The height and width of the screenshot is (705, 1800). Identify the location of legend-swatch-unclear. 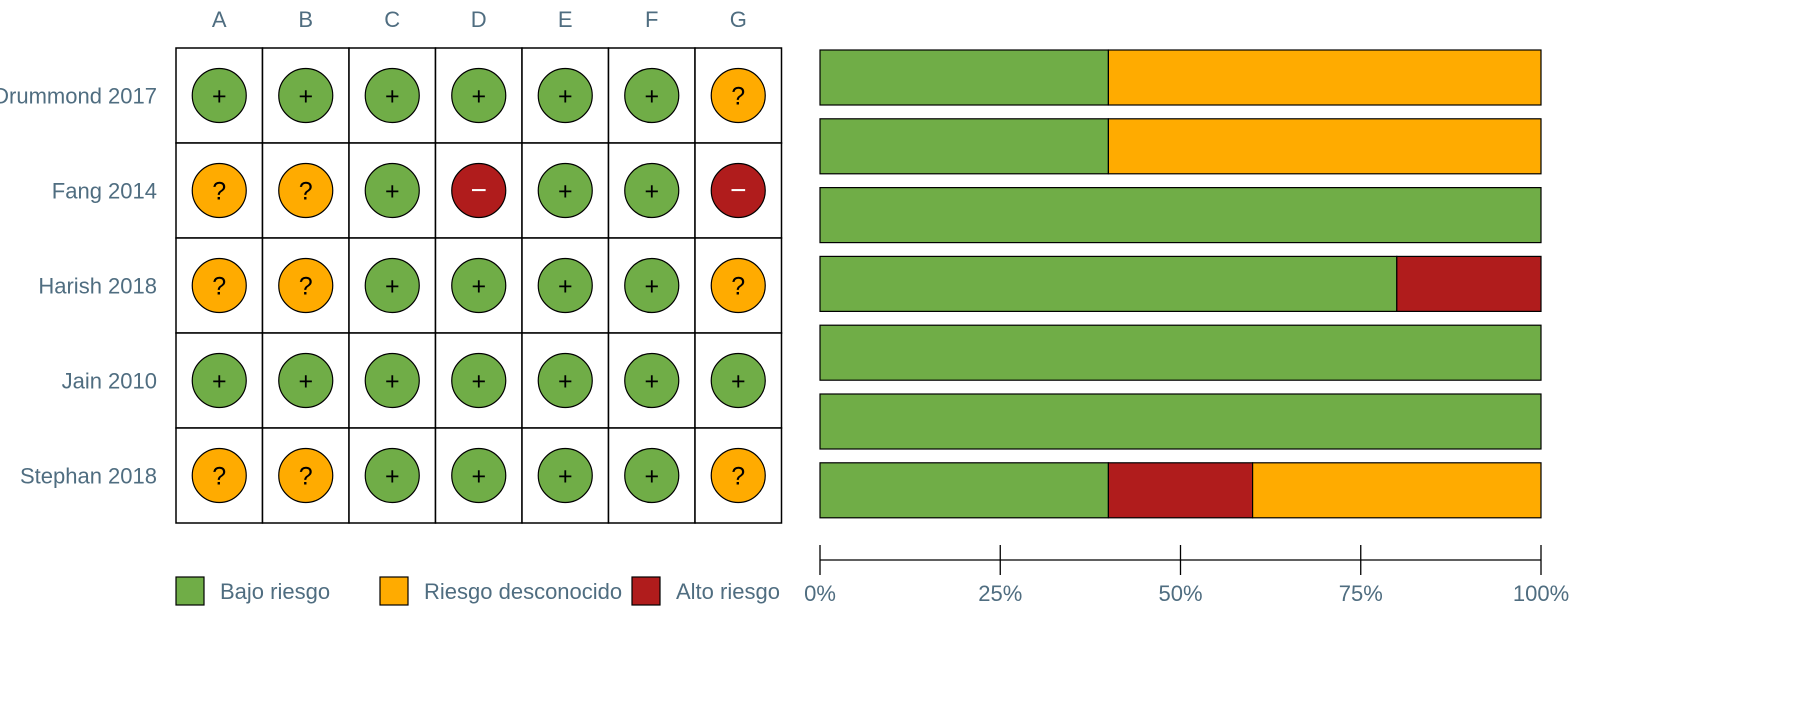
(394, 591).